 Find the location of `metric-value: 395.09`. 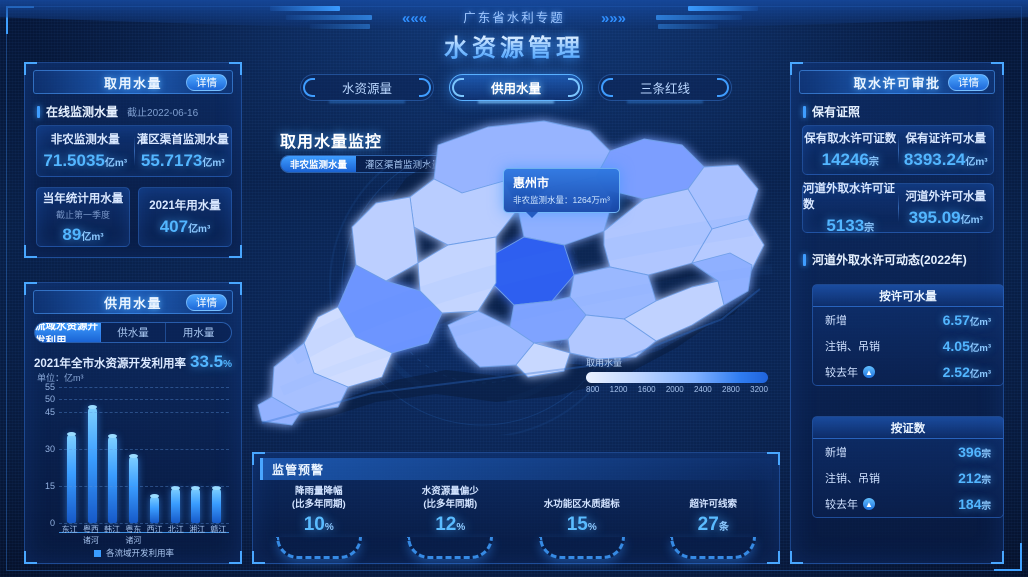

metric-value: 395.09 is located at coordinates (934, 217).